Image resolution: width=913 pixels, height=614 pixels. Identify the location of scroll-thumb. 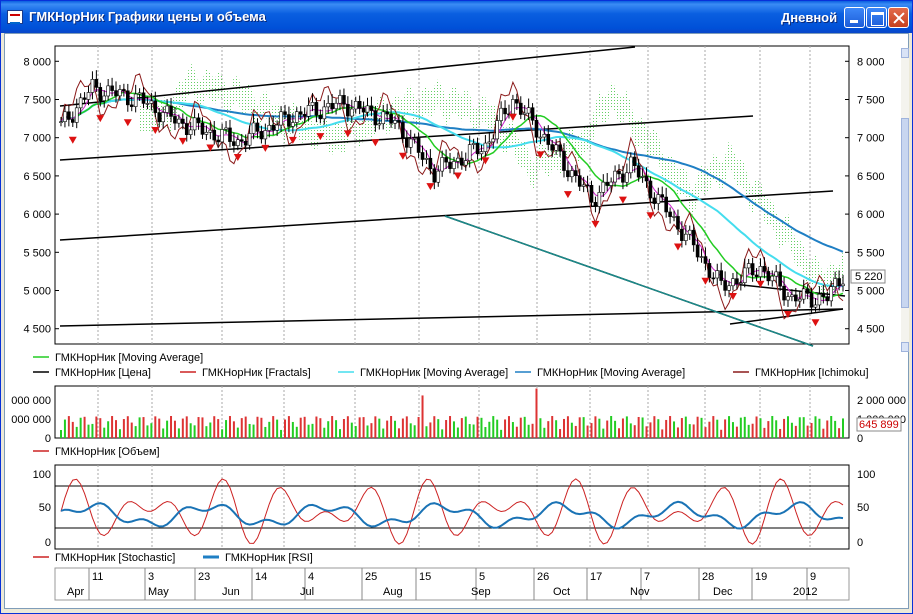
(905, 213).